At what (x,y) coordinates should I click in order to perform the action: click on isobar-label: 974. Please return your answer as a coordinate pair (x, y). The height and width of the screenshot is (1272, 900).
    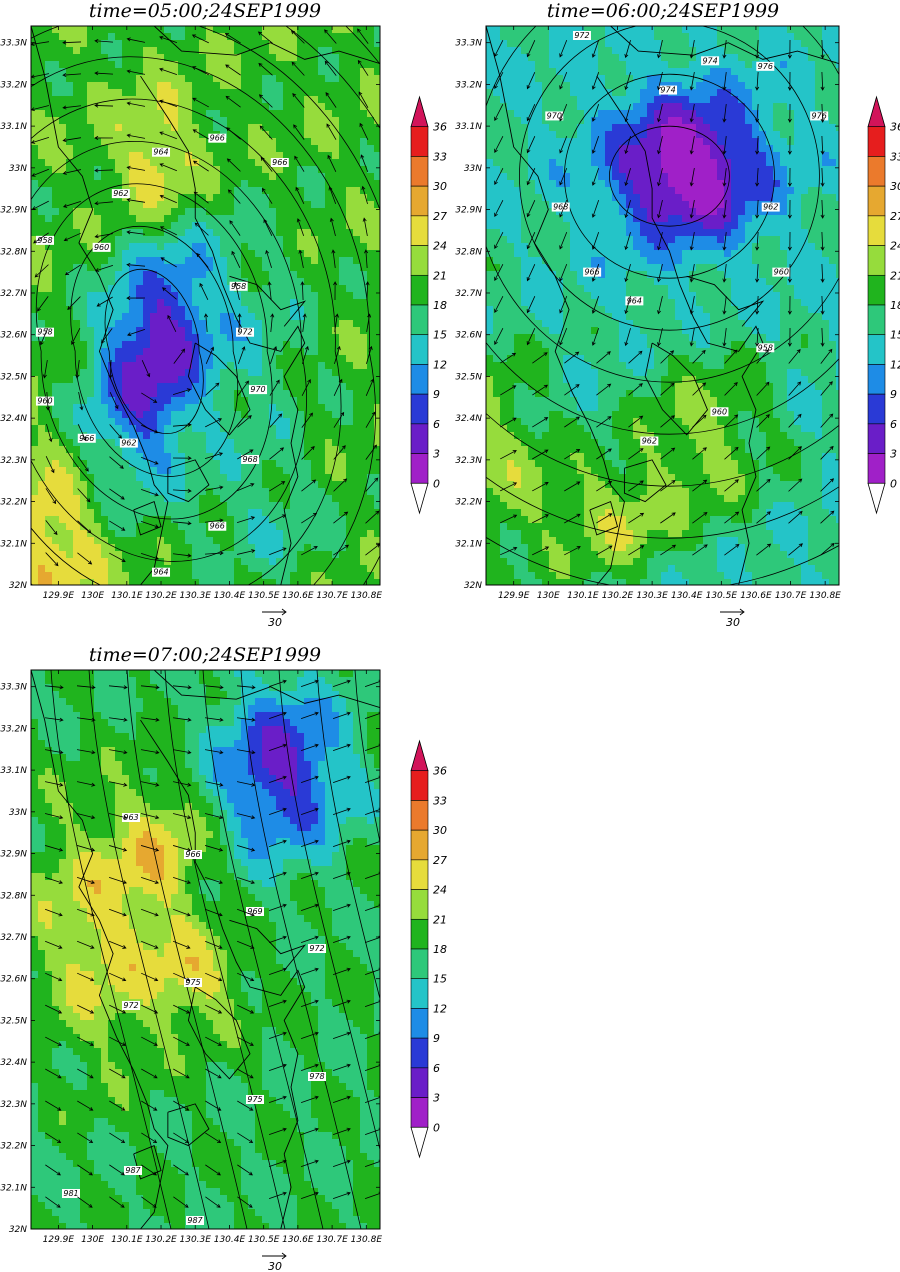
    Looking at the image, I should click on (709, 60).